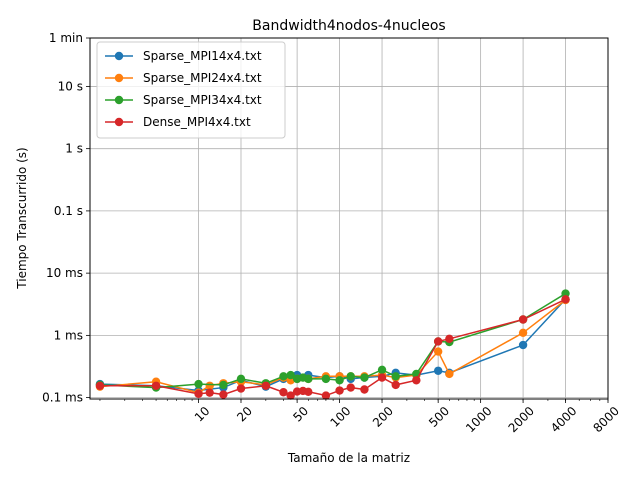  What do you see at coordinates (202, 100) in the screenshot?
I see `legend-label: Sparse_MPI34x4.txt` at bounding box center [202, 100].